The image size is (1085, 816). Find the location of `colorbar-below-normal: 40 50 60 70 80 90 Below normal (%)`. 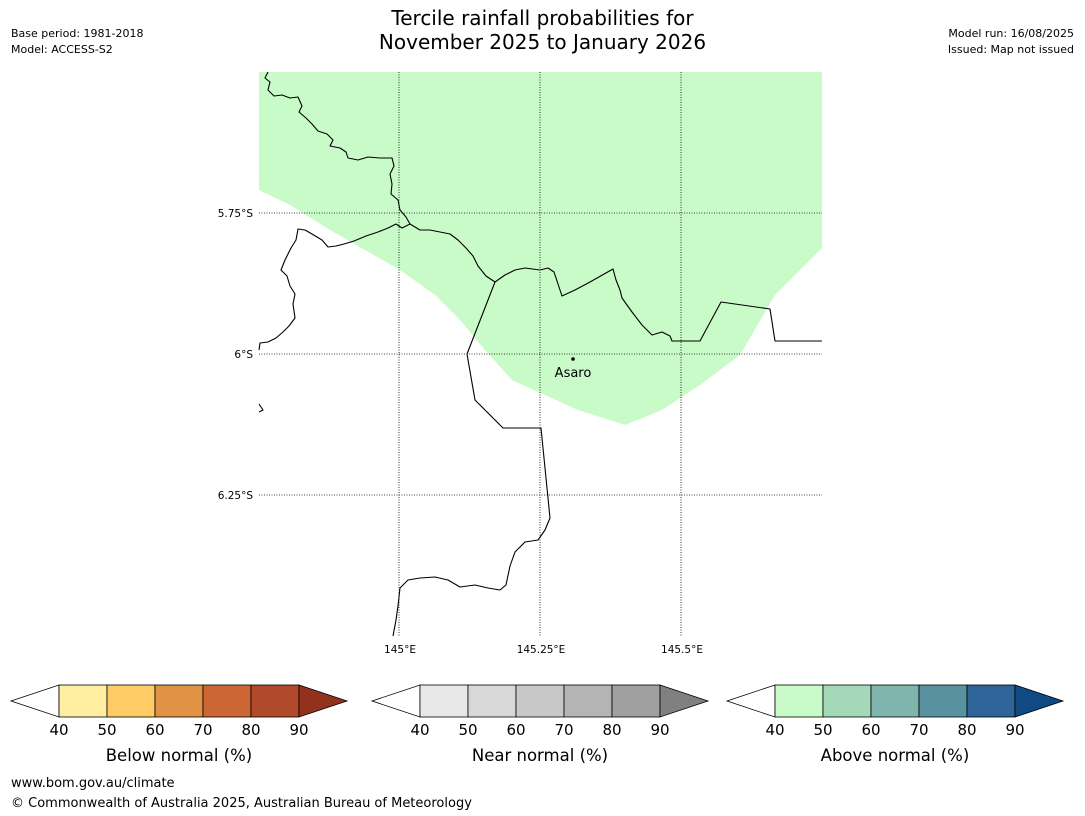

colorbar-below-normal: 40 50 60 70 80 90 Below normal (%) is located at coordinates (179, 724).